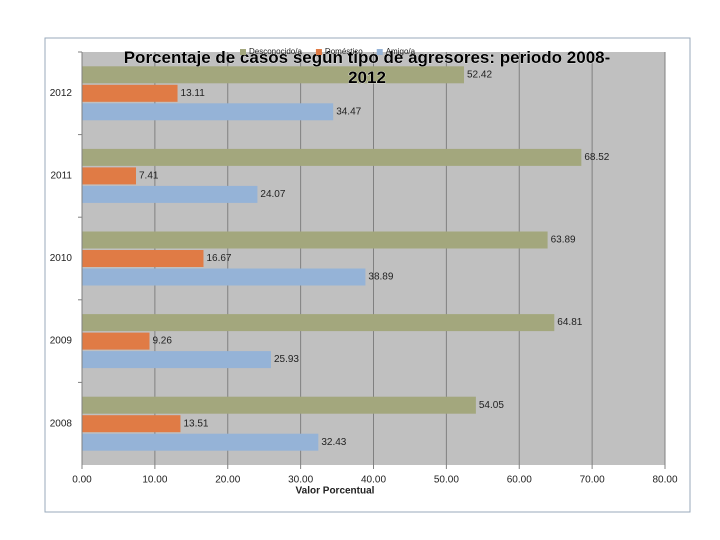 The image size is (720, 540). I want to click on value-label: 9.26, so click(162, 341).